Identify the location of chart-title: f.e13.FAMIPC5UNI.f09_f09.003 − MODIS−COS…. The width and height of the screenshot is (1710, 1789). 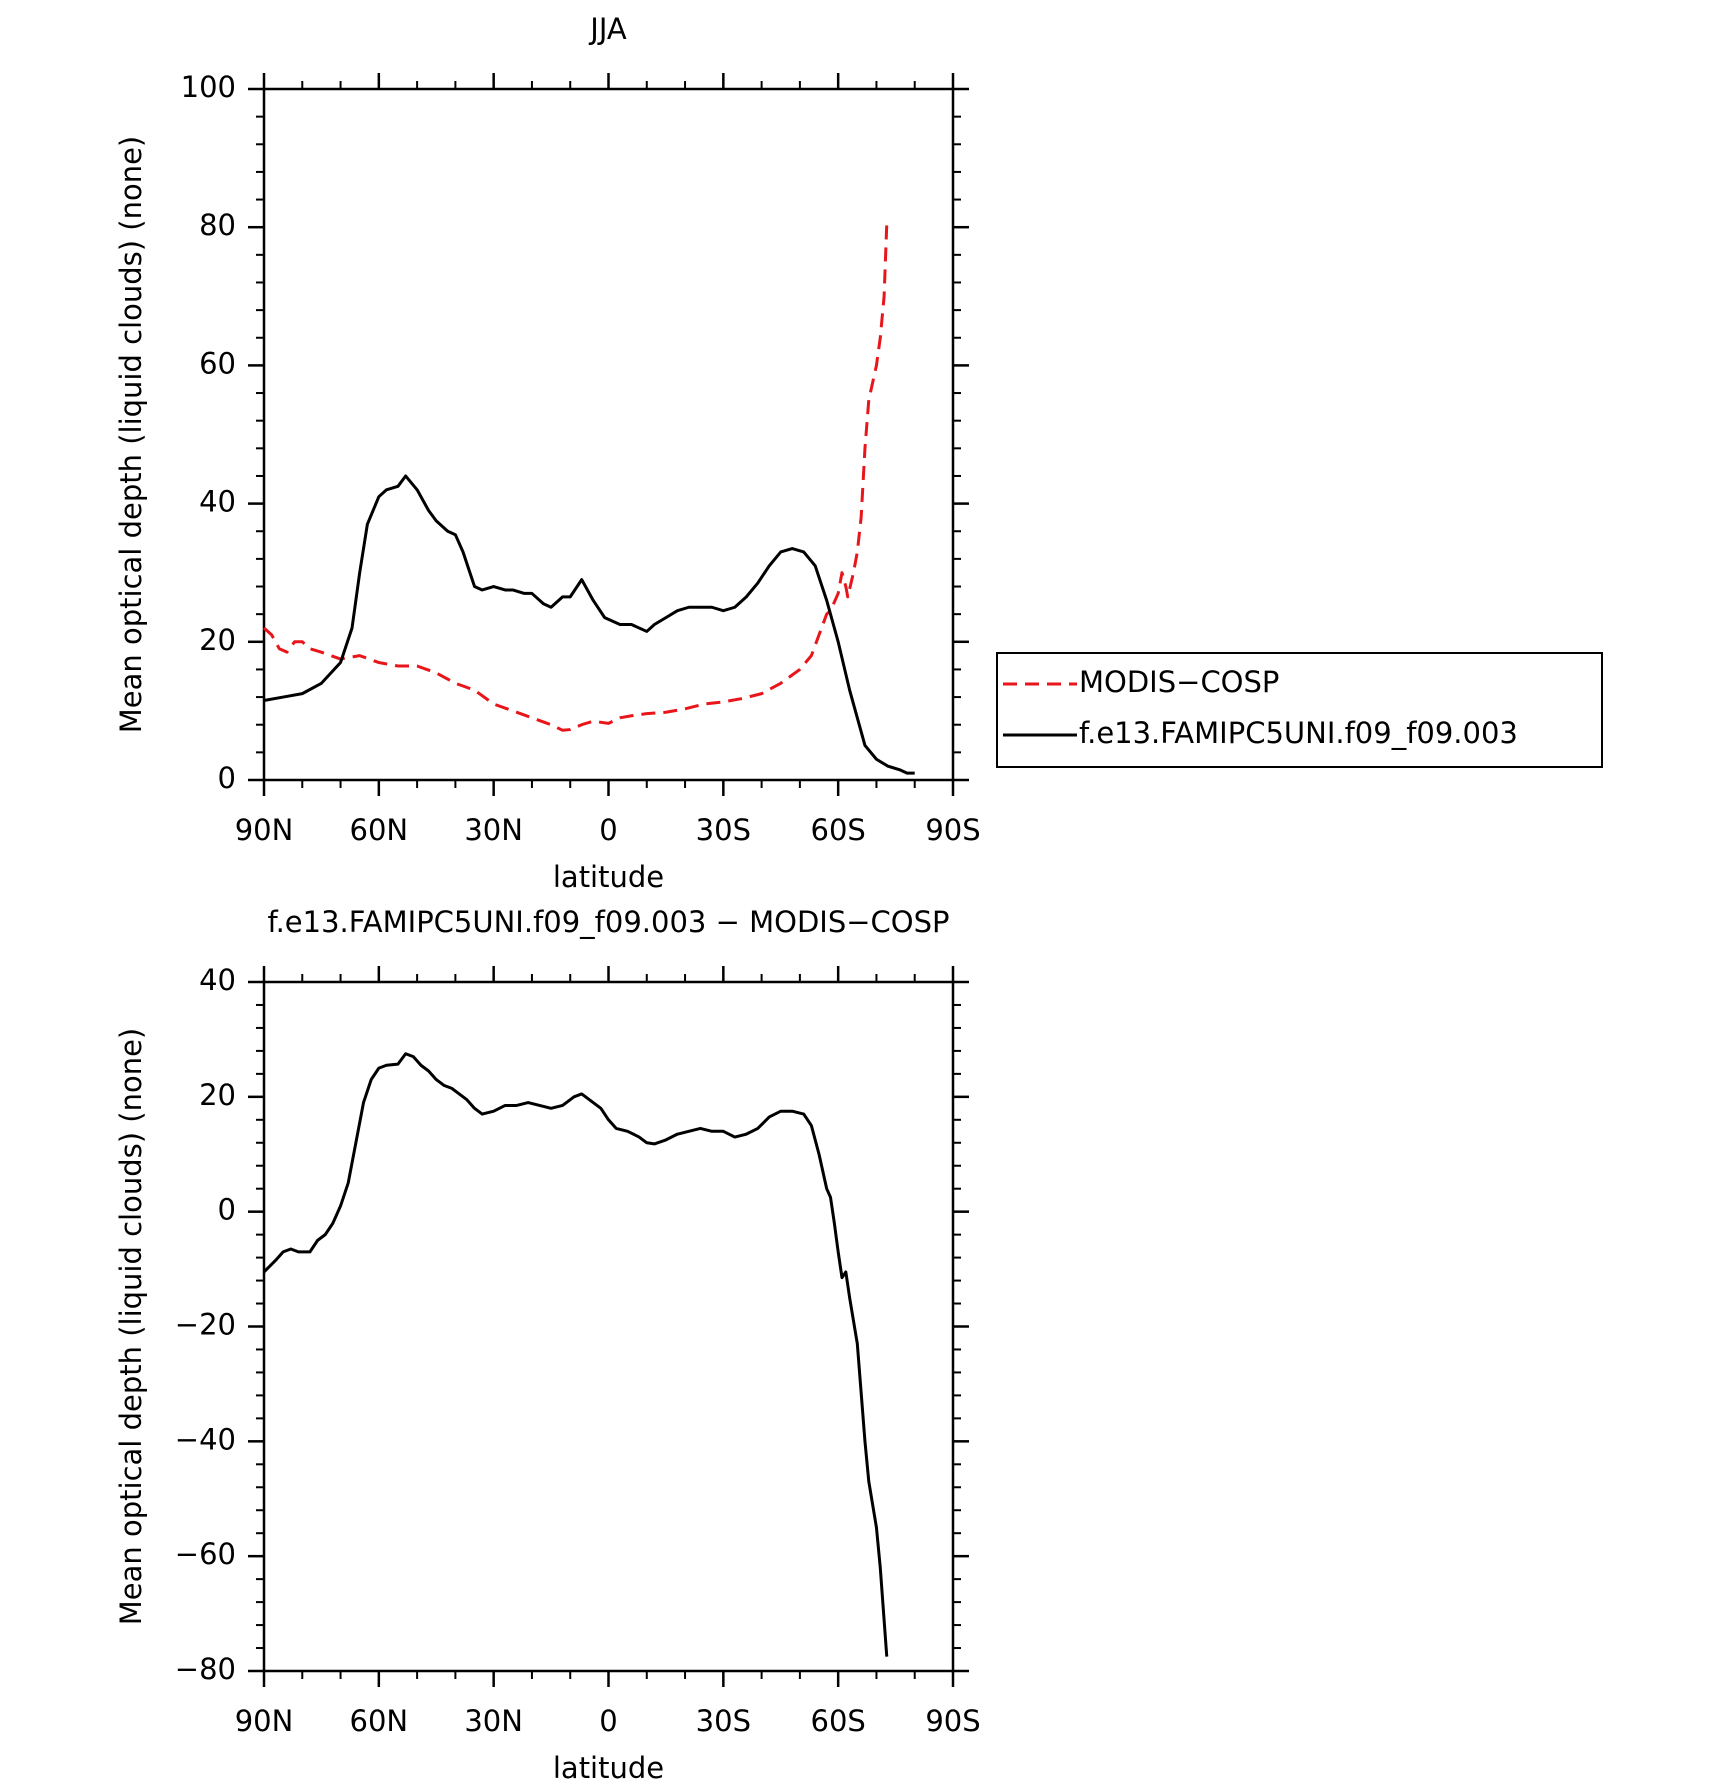
(608, 922).